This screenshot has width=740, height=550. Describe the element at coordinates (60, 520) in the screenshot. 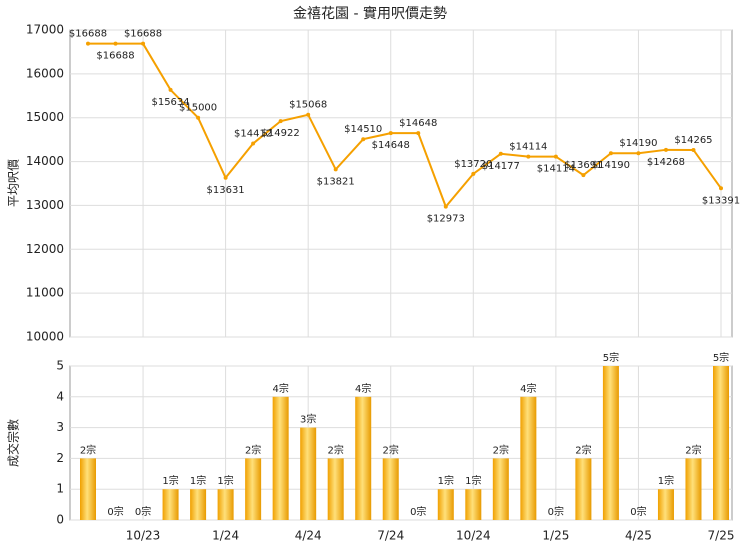

I see `y-tick-label: 0` at that location.